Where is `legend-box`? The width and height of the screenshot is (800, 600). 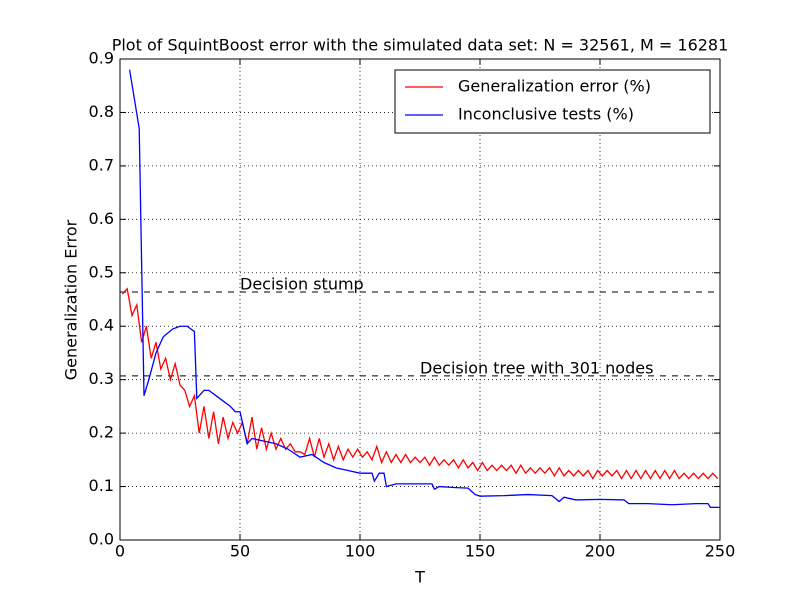 legend-box is located at coordinates (552, 101).